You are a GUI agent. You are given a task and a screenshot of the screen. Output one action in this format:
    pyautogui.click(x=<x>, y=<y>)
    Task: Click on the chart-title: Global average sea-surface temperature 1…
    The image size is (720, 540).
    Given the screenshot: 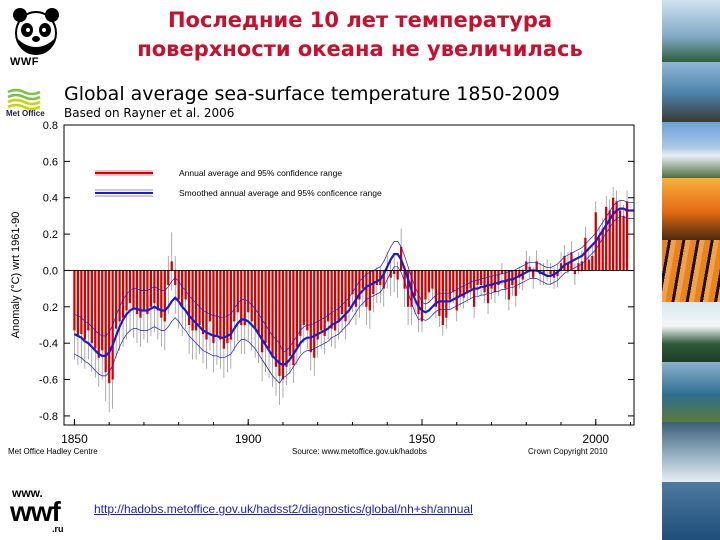 What is the action you would take?
    pyautogui.click(x=312, y=94)
    